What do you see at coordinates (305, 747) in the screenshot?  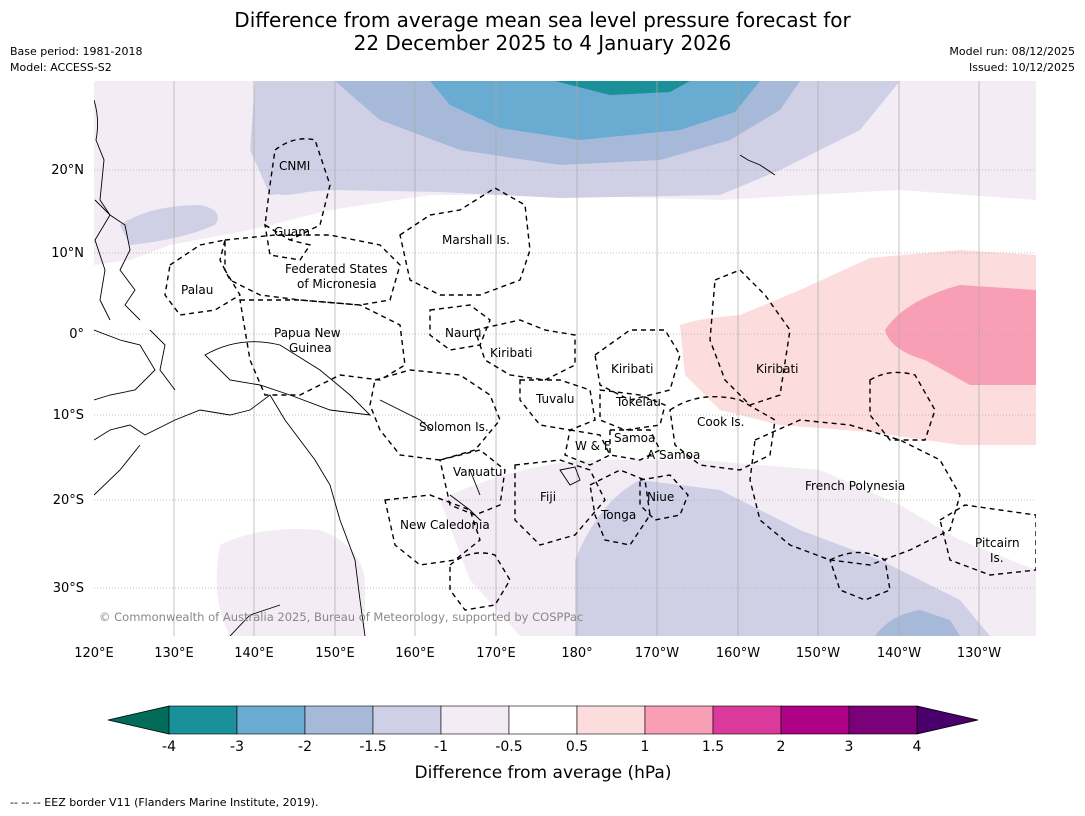 I see `colorbar-tick-label: -2` at bounding box center [305, 747].